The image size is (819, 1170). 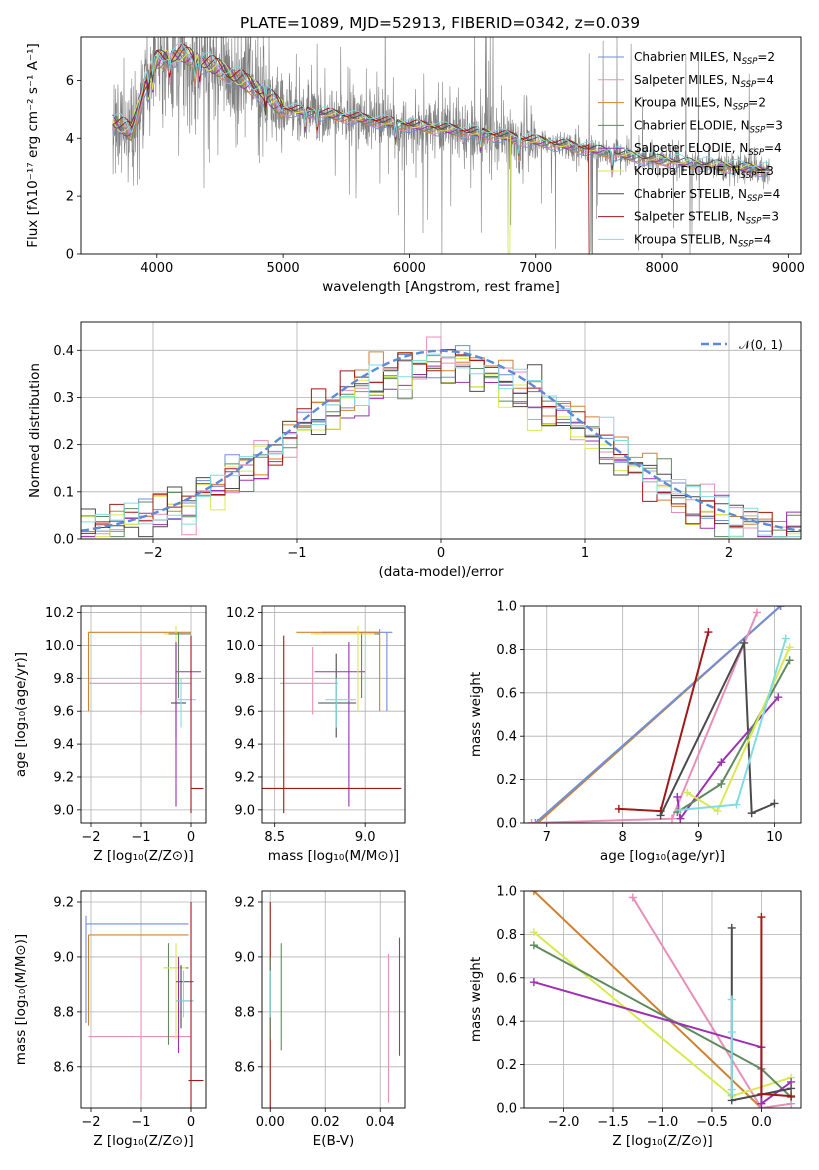 I want to click on series-chabrier-stelib, so click(x=761, y=1014).